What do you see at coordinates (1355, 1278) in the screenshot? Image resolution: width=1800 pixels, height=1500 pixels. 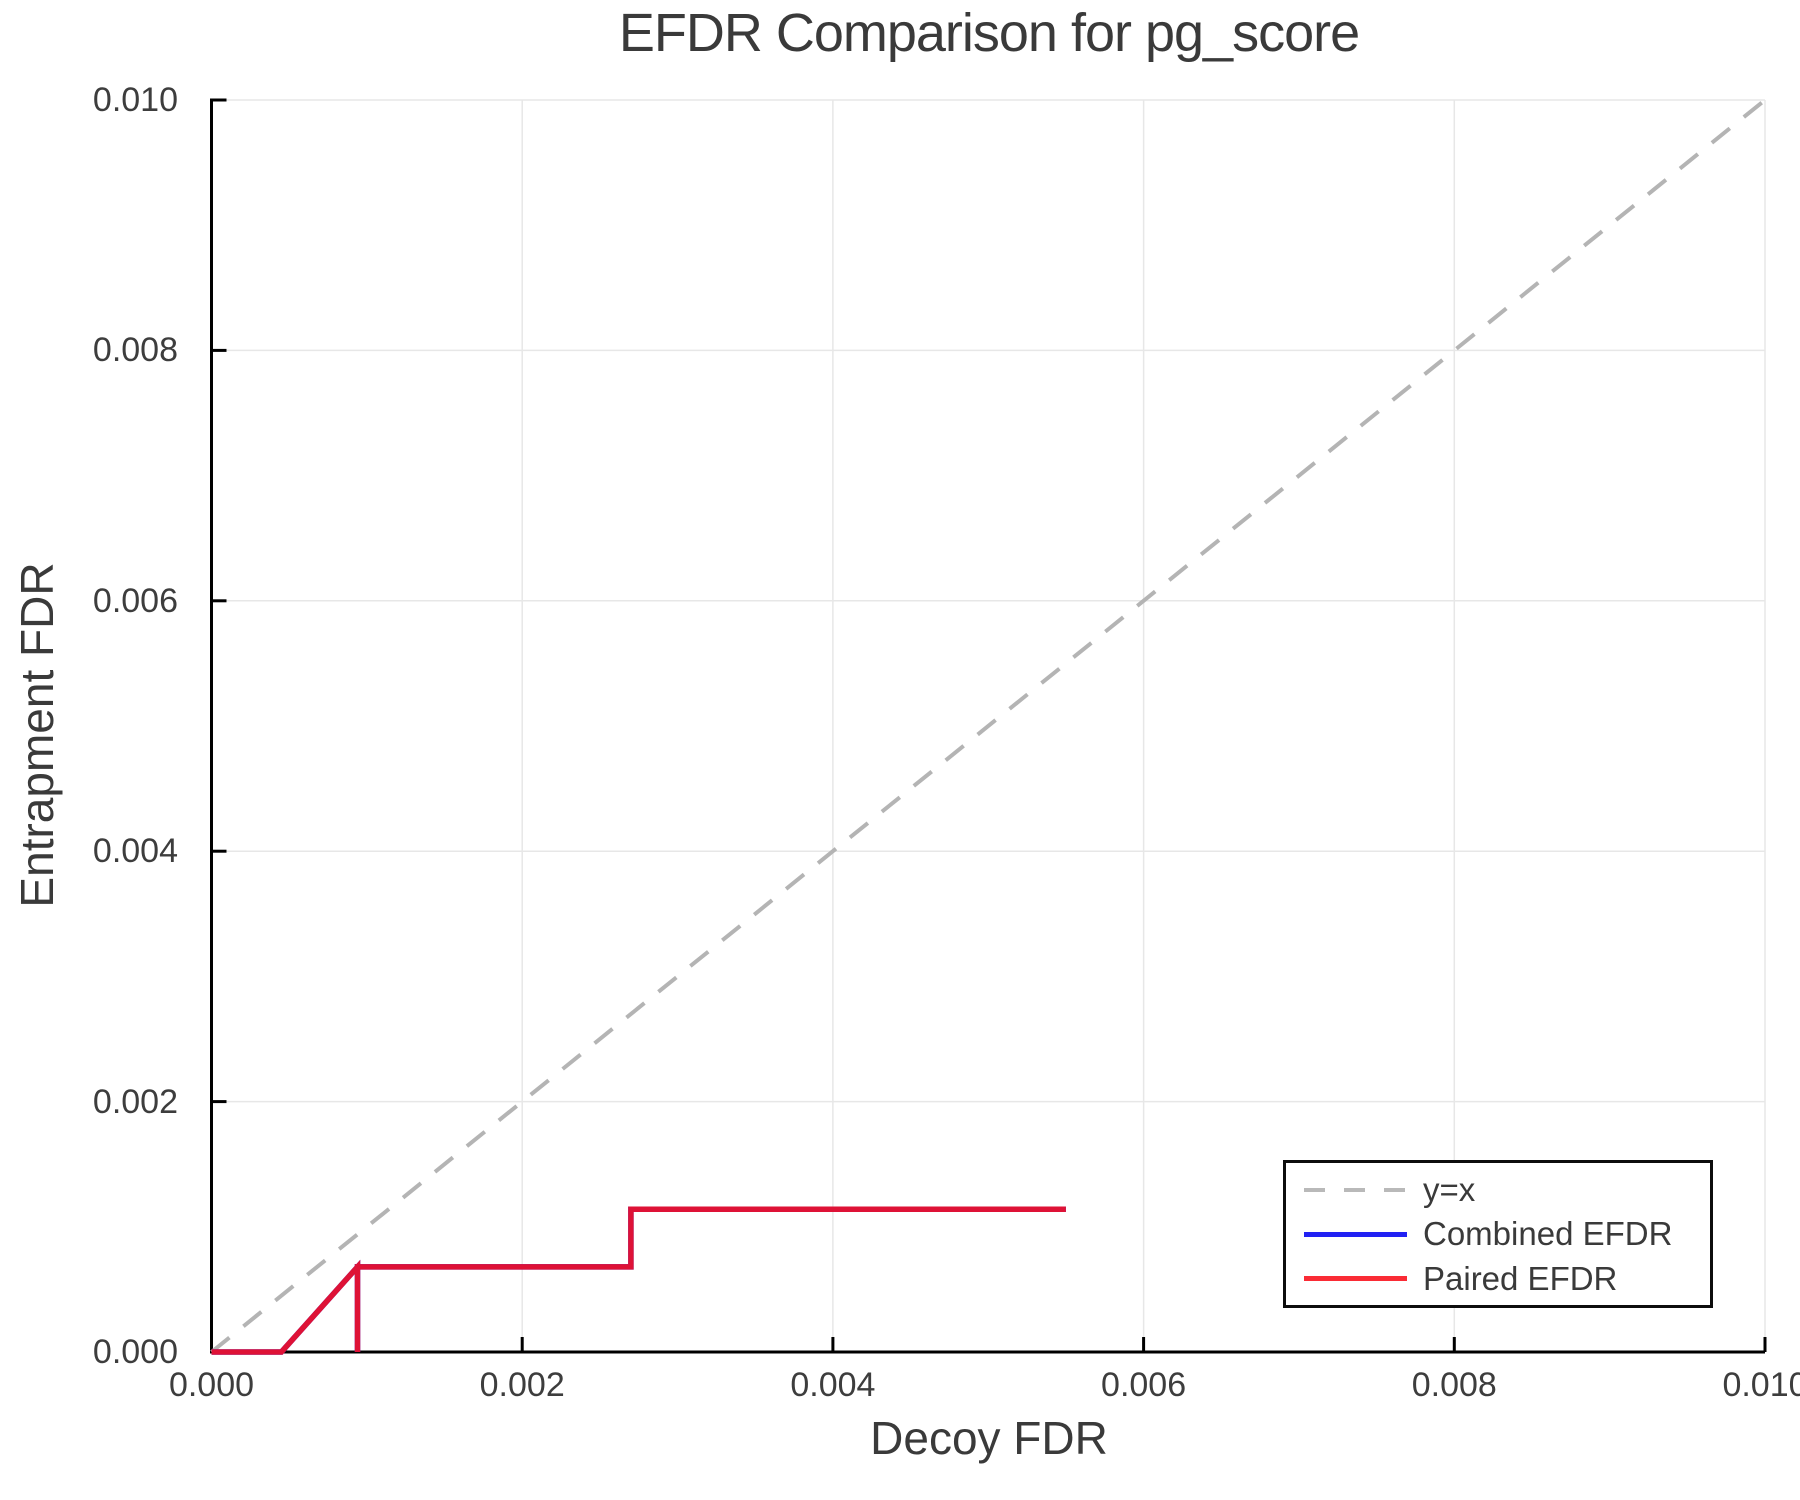 I see `legend-red-line-sample` at bounding box center [1355, 1278].